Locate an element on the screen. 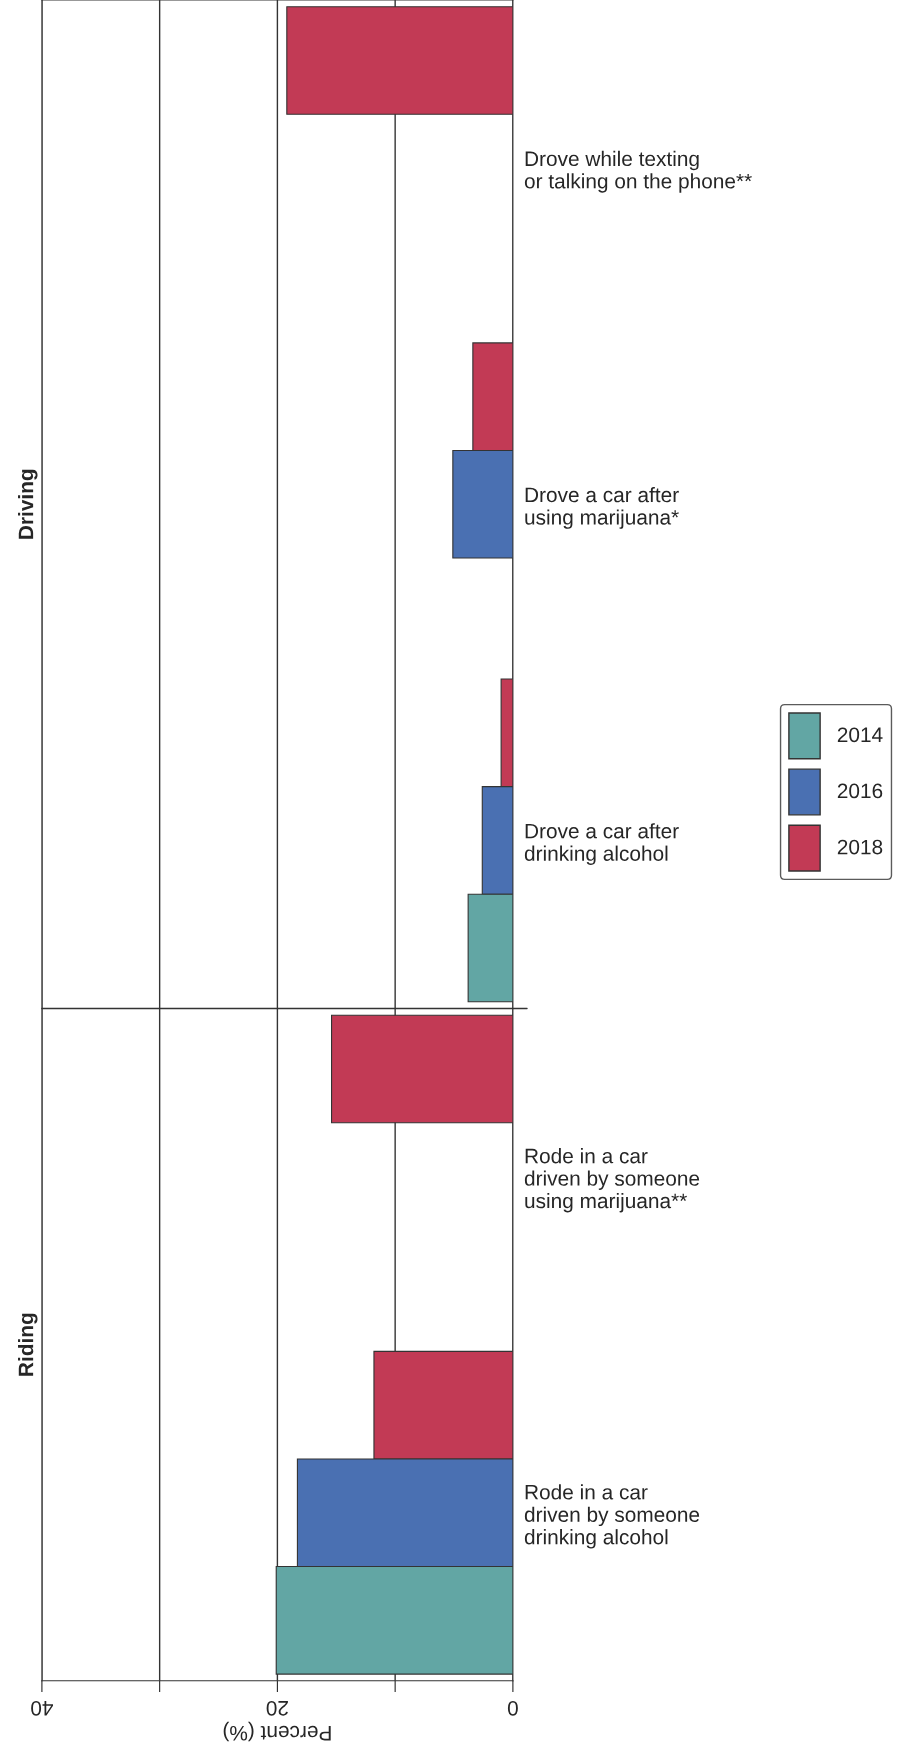 Image resolution: width=911 pixels, height=1760 pixels. legend-label: 2018 is located at coordinates (860, 847).